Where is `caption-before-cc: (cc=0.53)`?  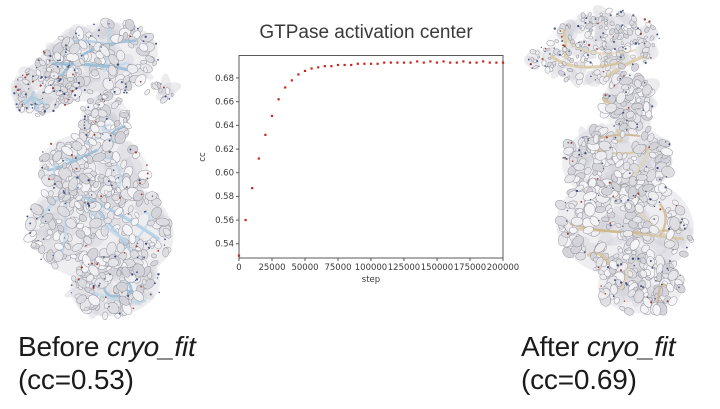
caption-before-cc: (cc=0.53) is located at coordinates (76, 379).